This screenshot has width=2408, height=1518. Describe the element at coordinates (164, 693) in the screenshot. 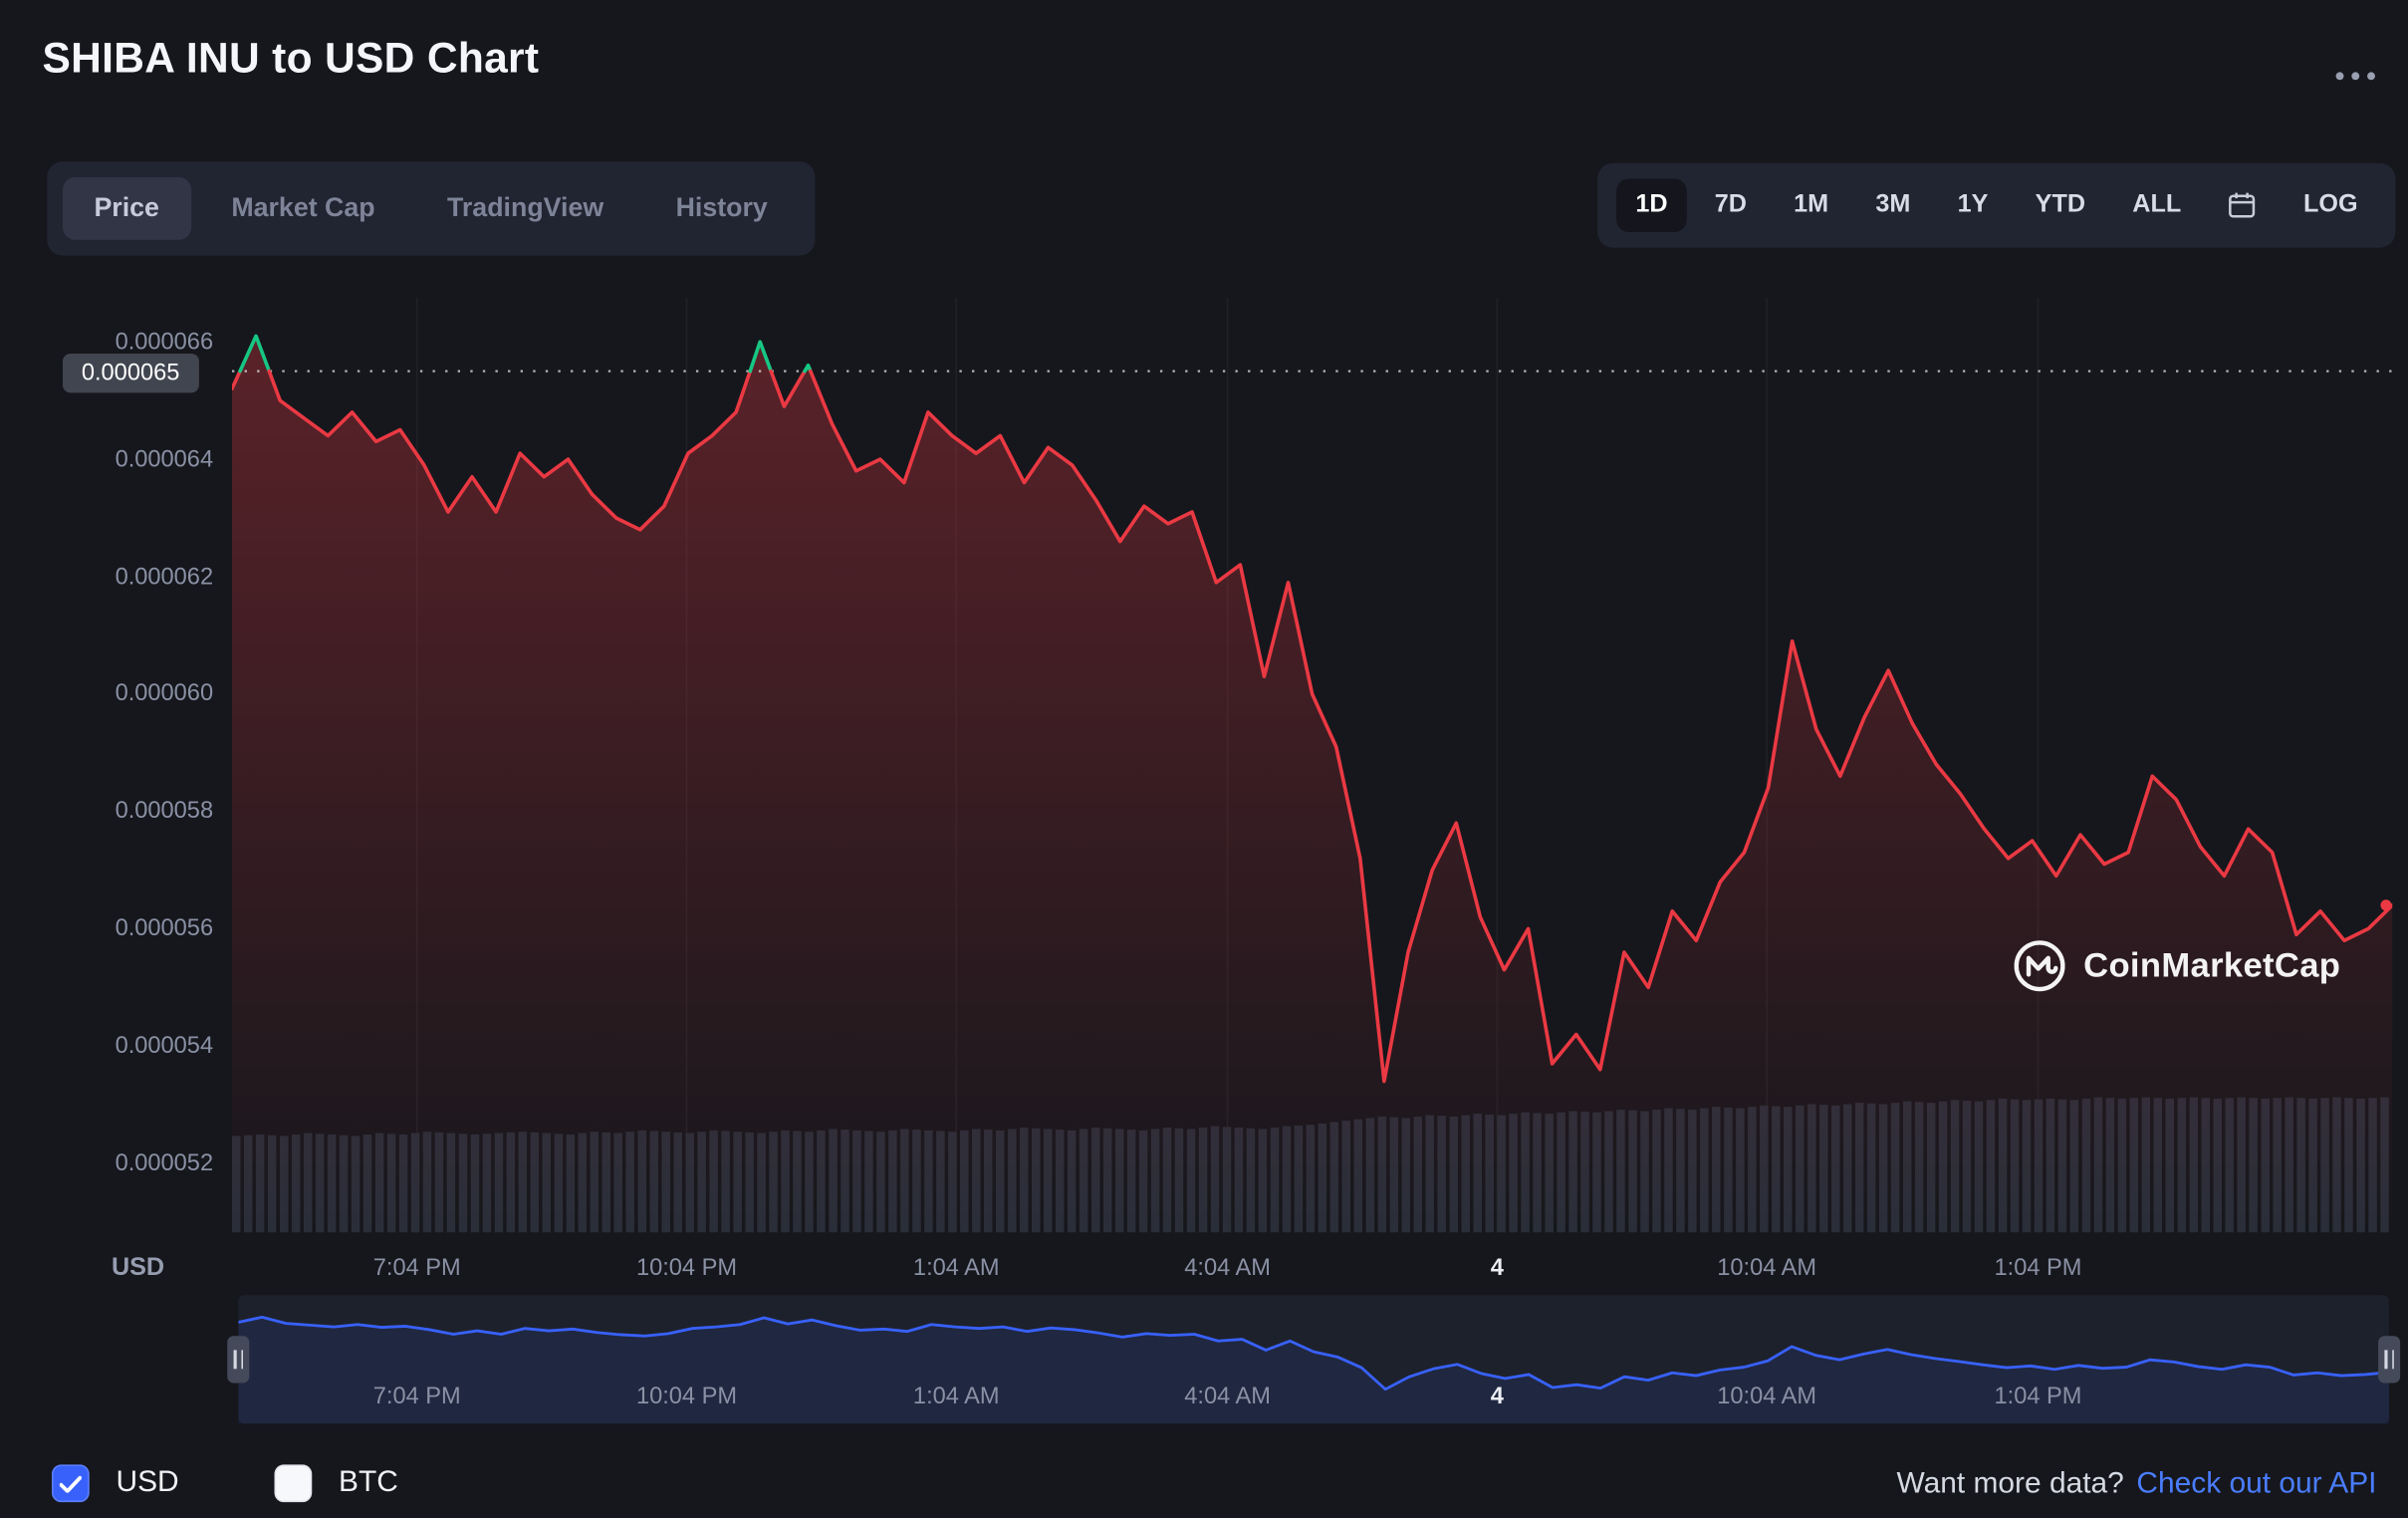

I see `y-axis-label: 0.000060` at that location.